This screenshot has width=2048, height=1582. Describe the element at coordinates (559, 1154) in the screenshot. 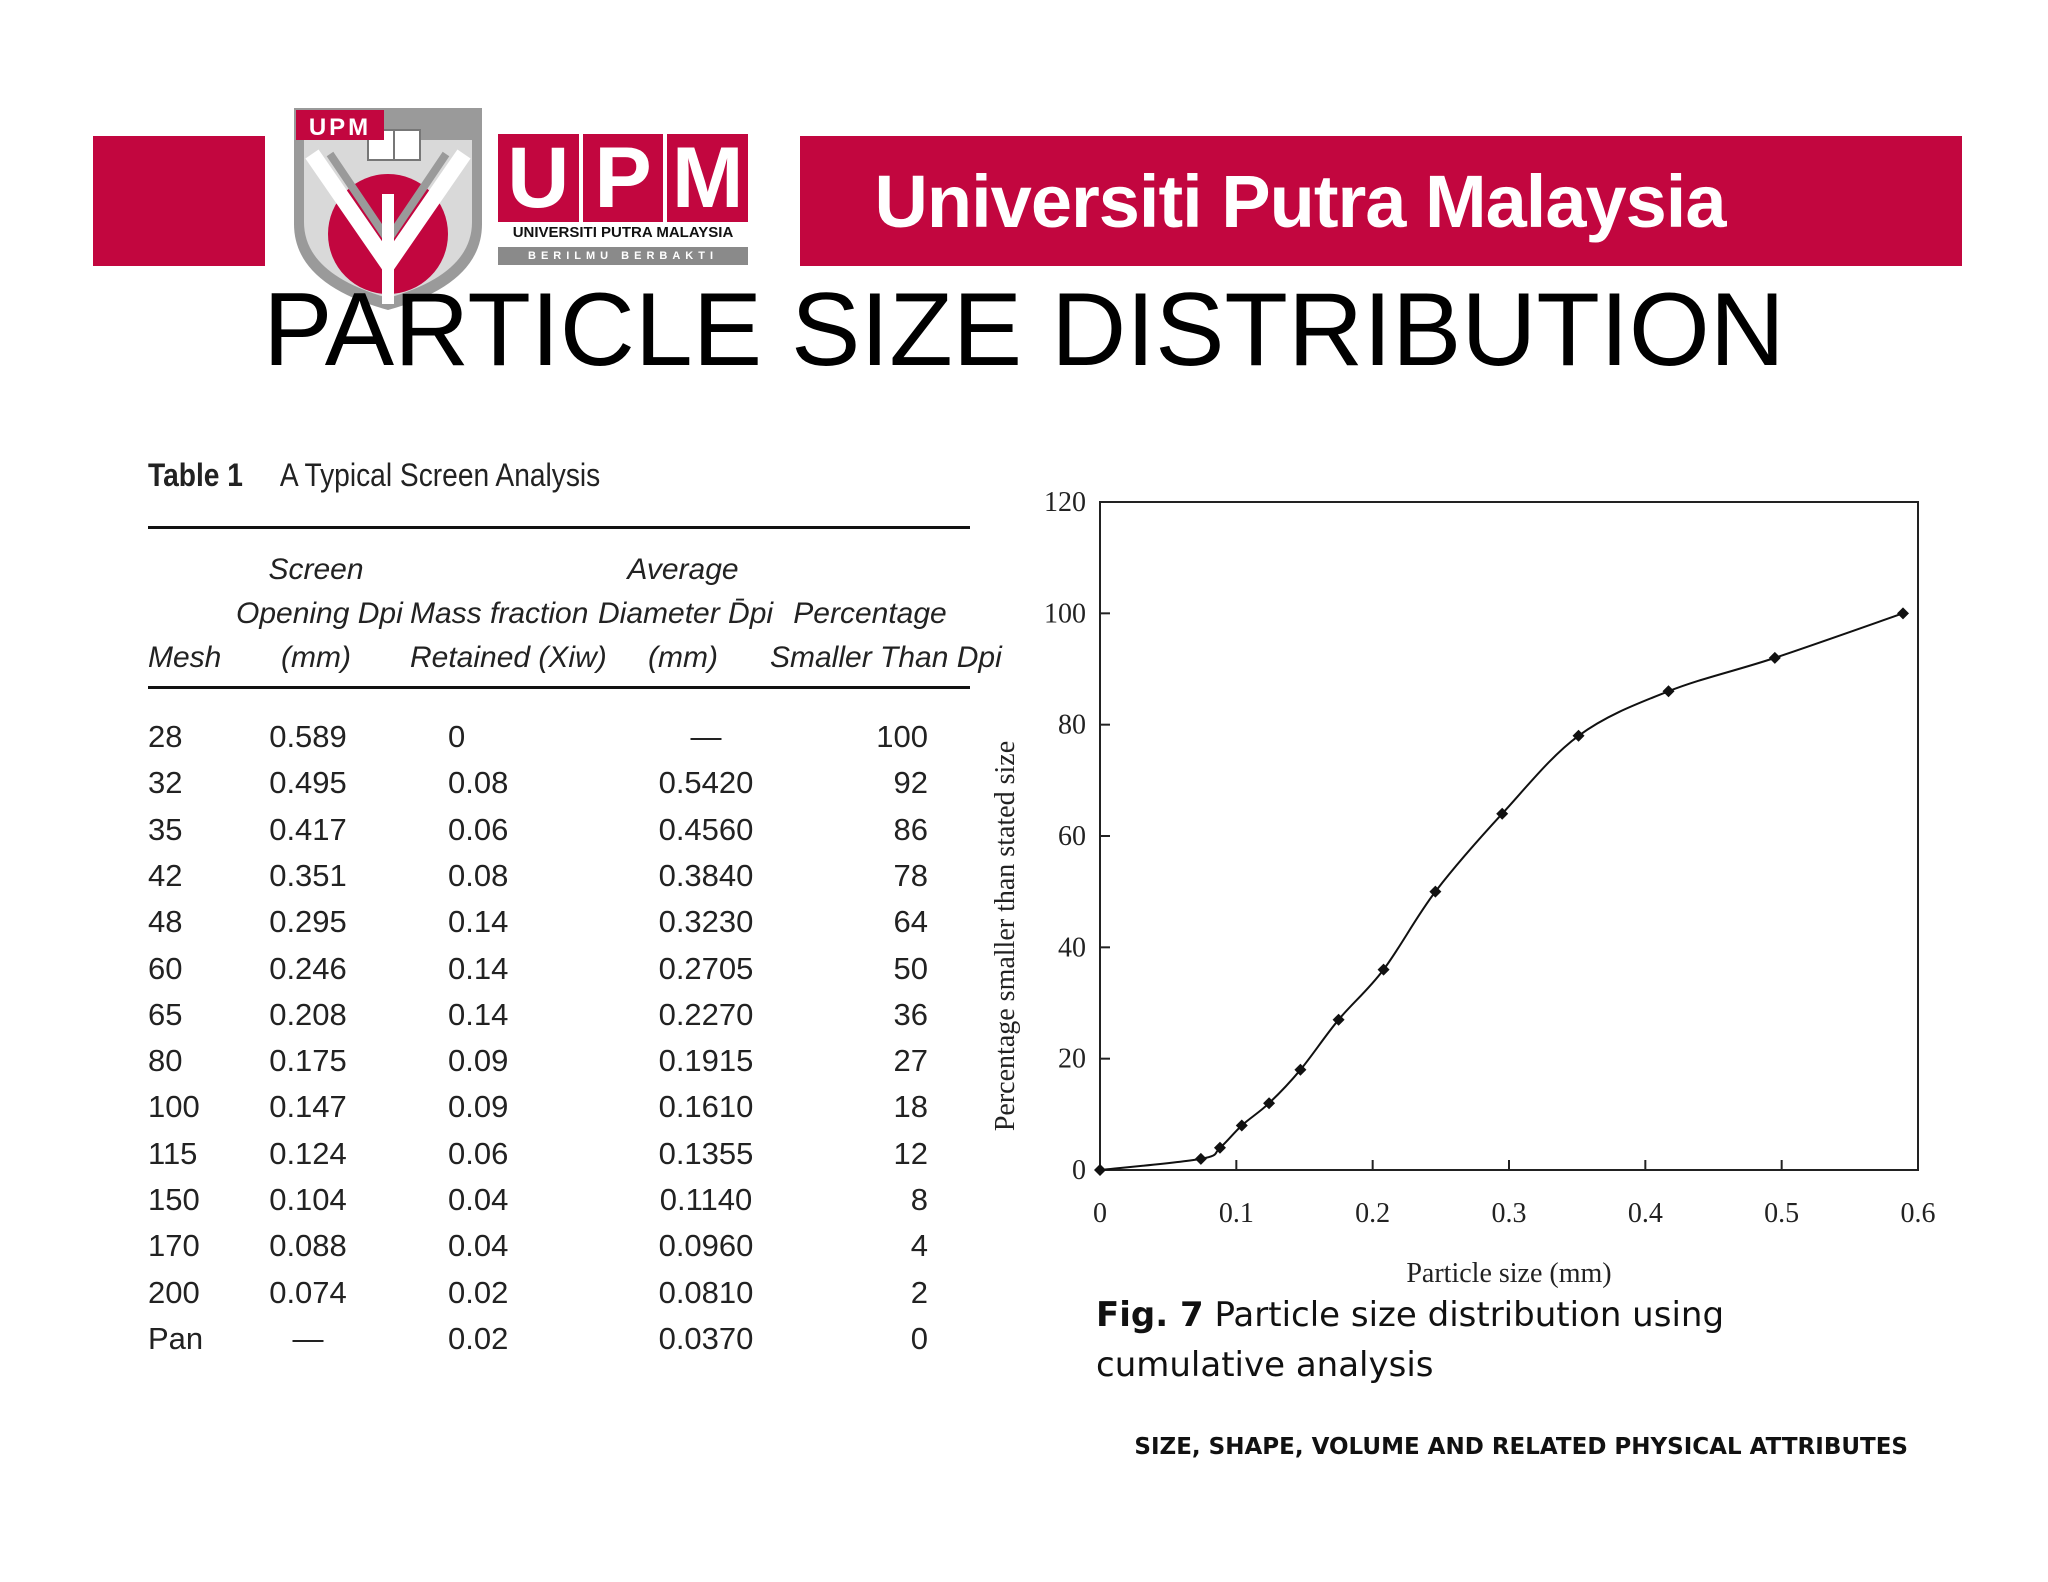

I see `table-row: 115 0.124 0.06 0.1355 12` at that location.